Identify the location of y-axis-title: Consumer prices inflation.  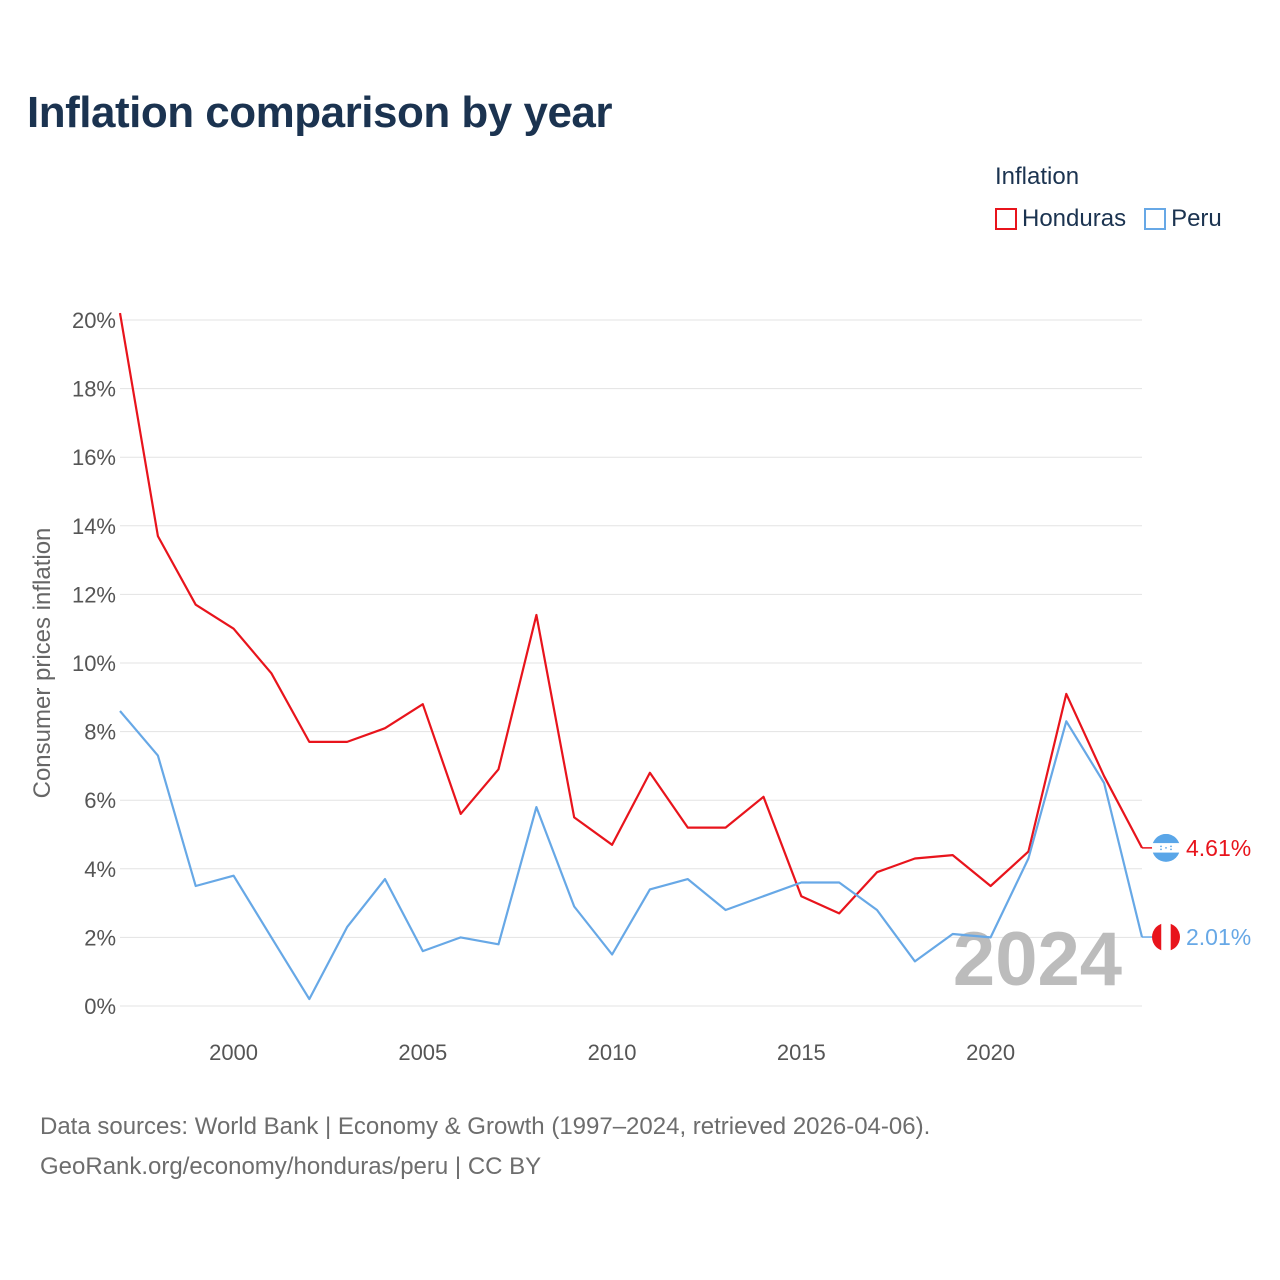
(42, 663).